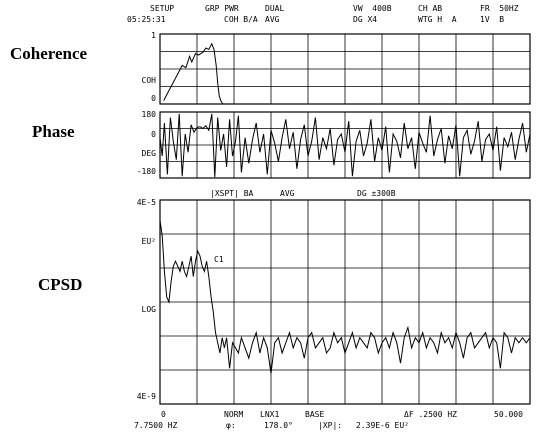 The image size is (536, 439). I want to click on phase-ytick-label: -180, so click(146, 171).